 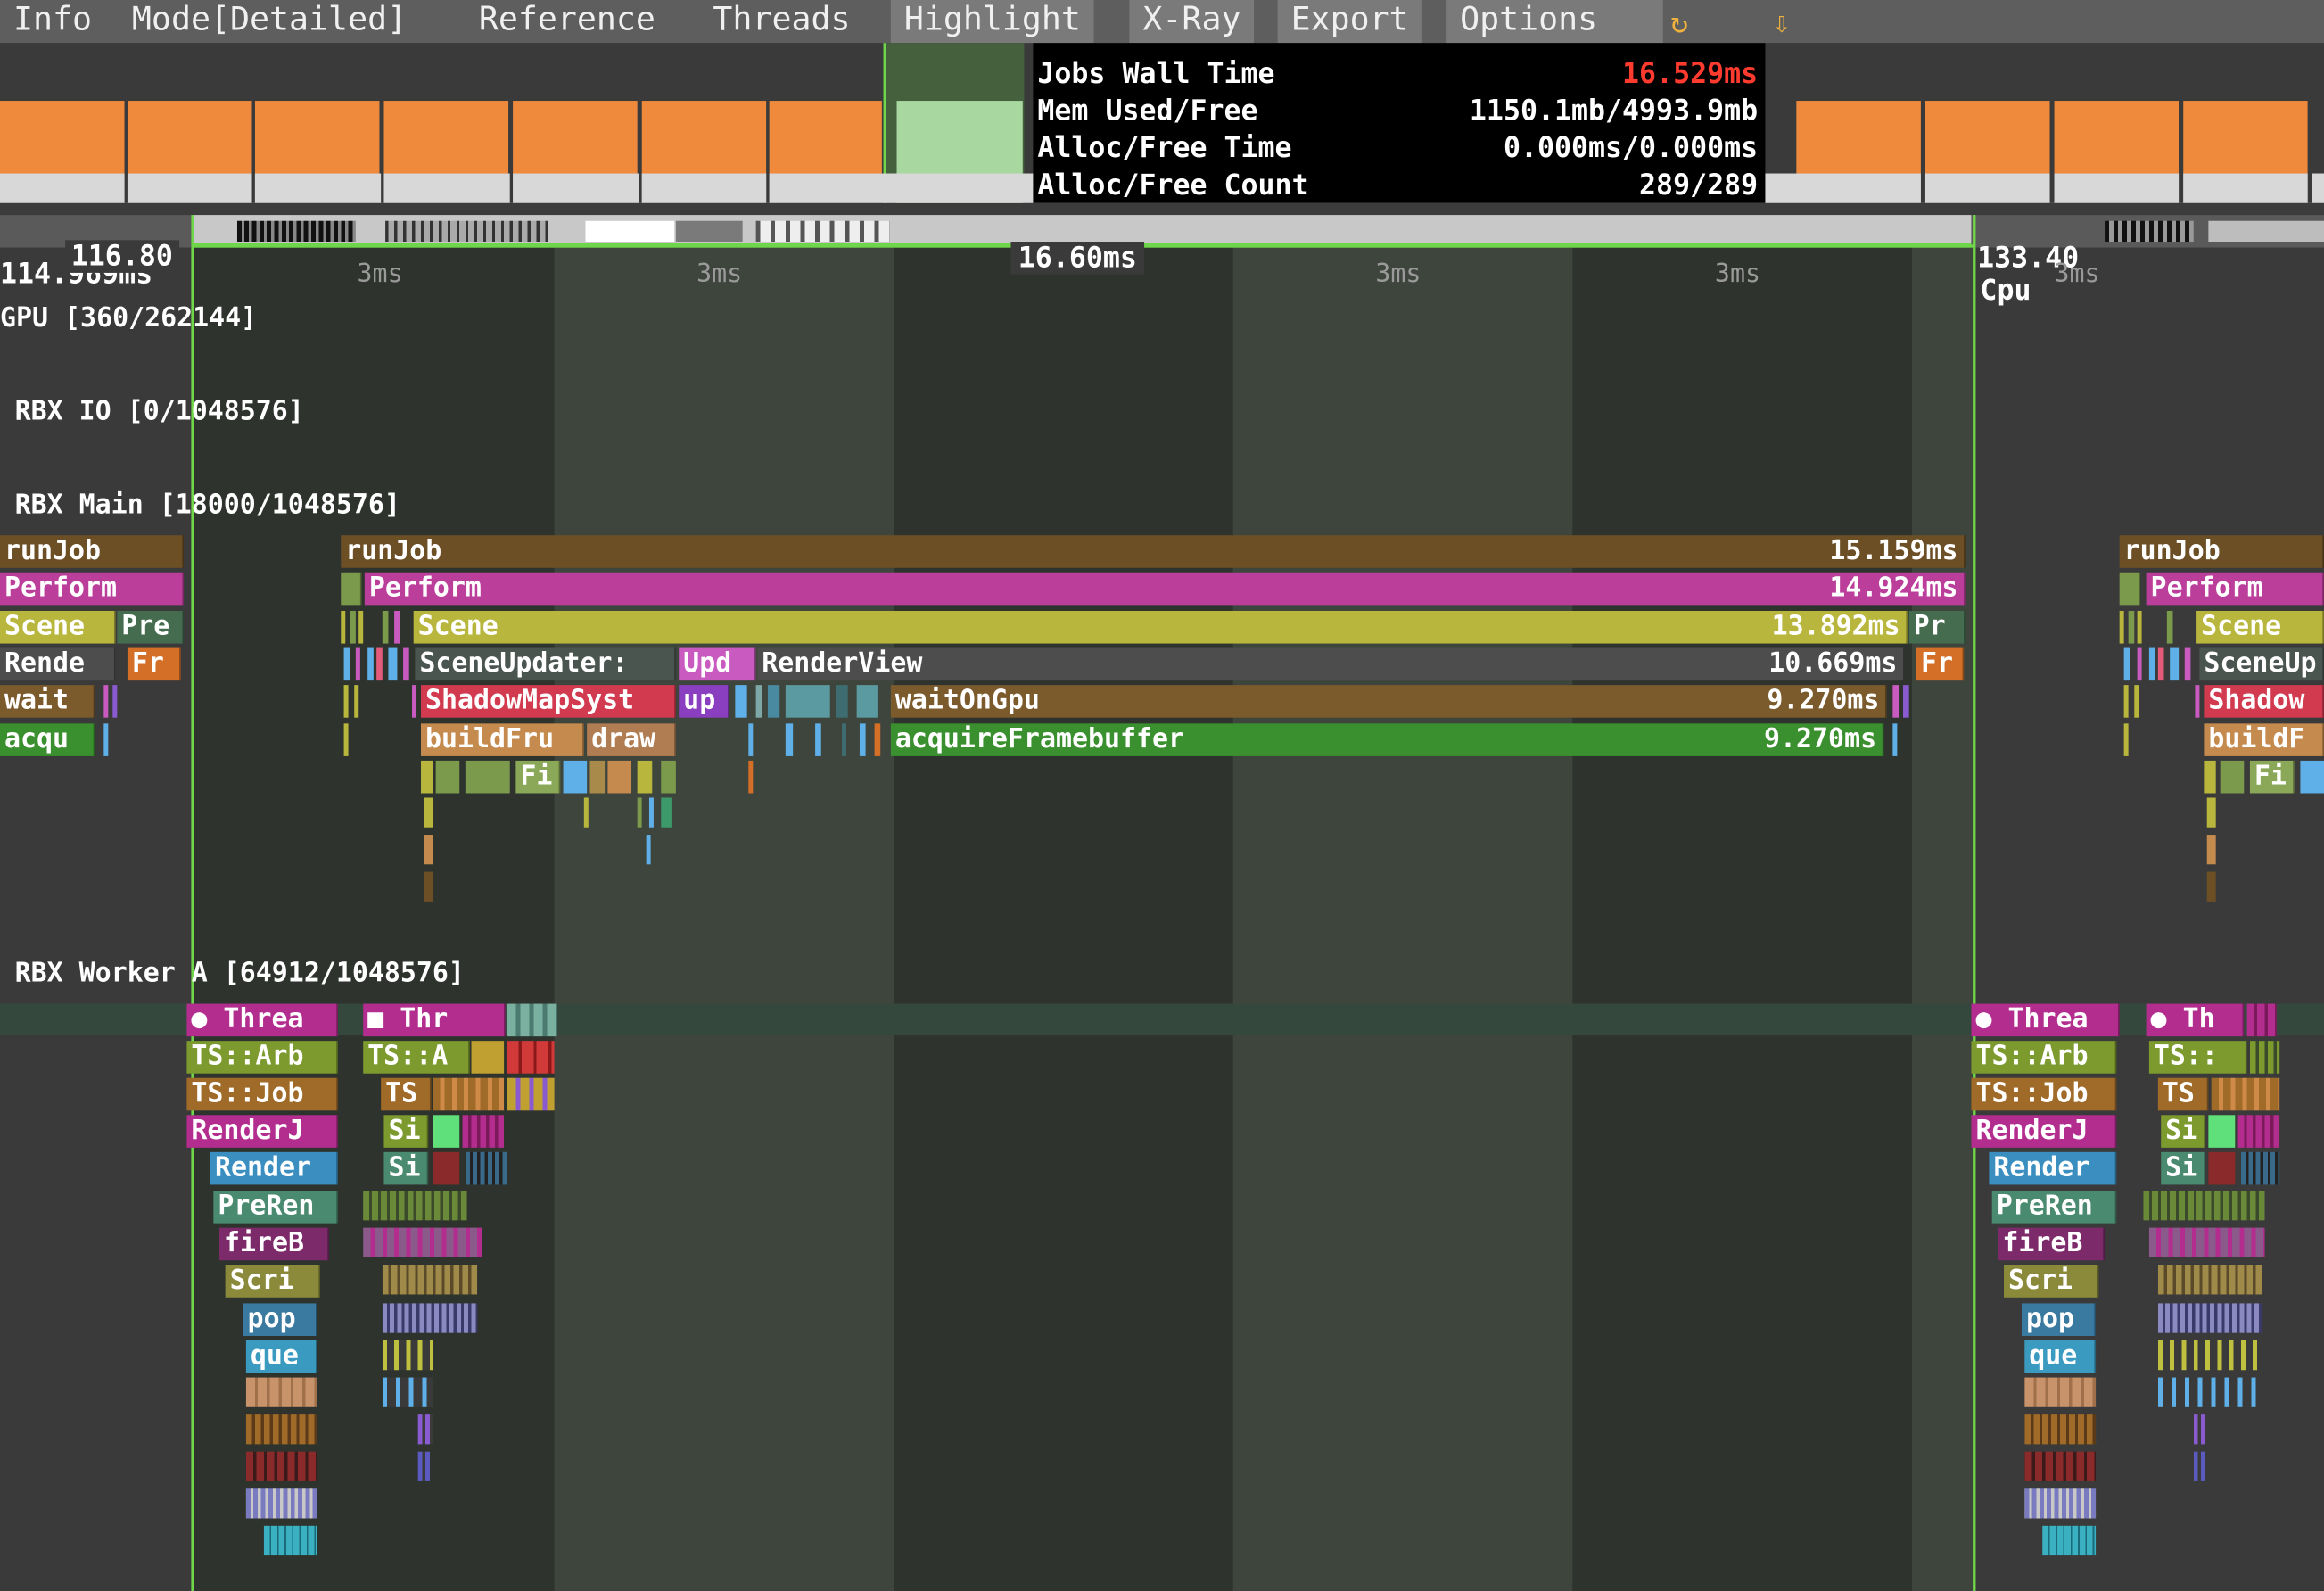 I want to click on menu-export: Export, so click(x=1349, y=22).